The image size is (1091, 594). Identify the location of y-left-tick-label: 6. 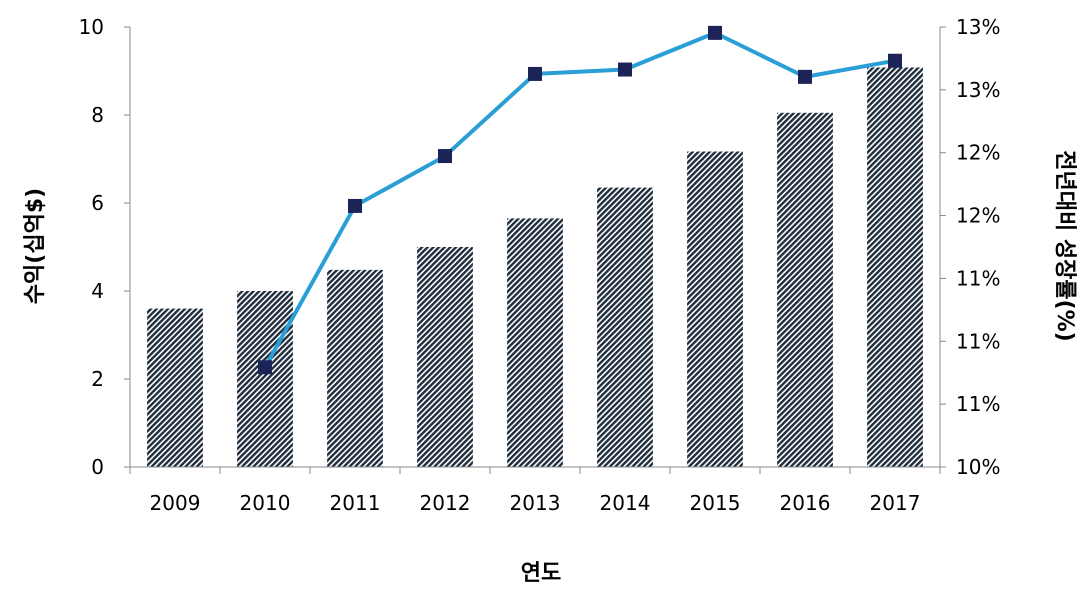
(97, 203).